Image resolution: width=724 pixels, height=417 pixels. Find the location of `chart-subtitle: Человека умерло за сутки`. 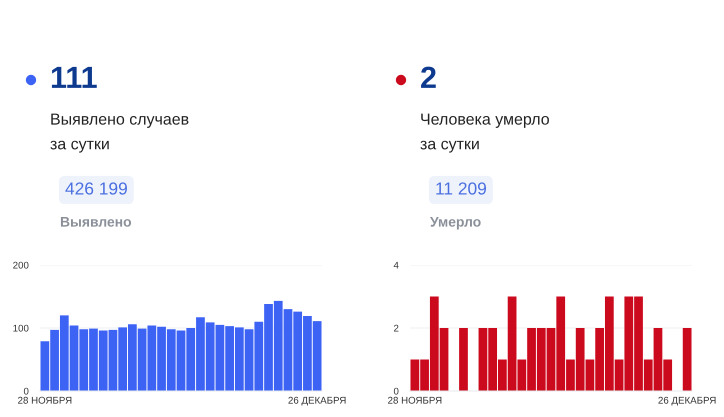

chart-subtitle: Человека умерло за сутки is located at coordinates (484, 133).